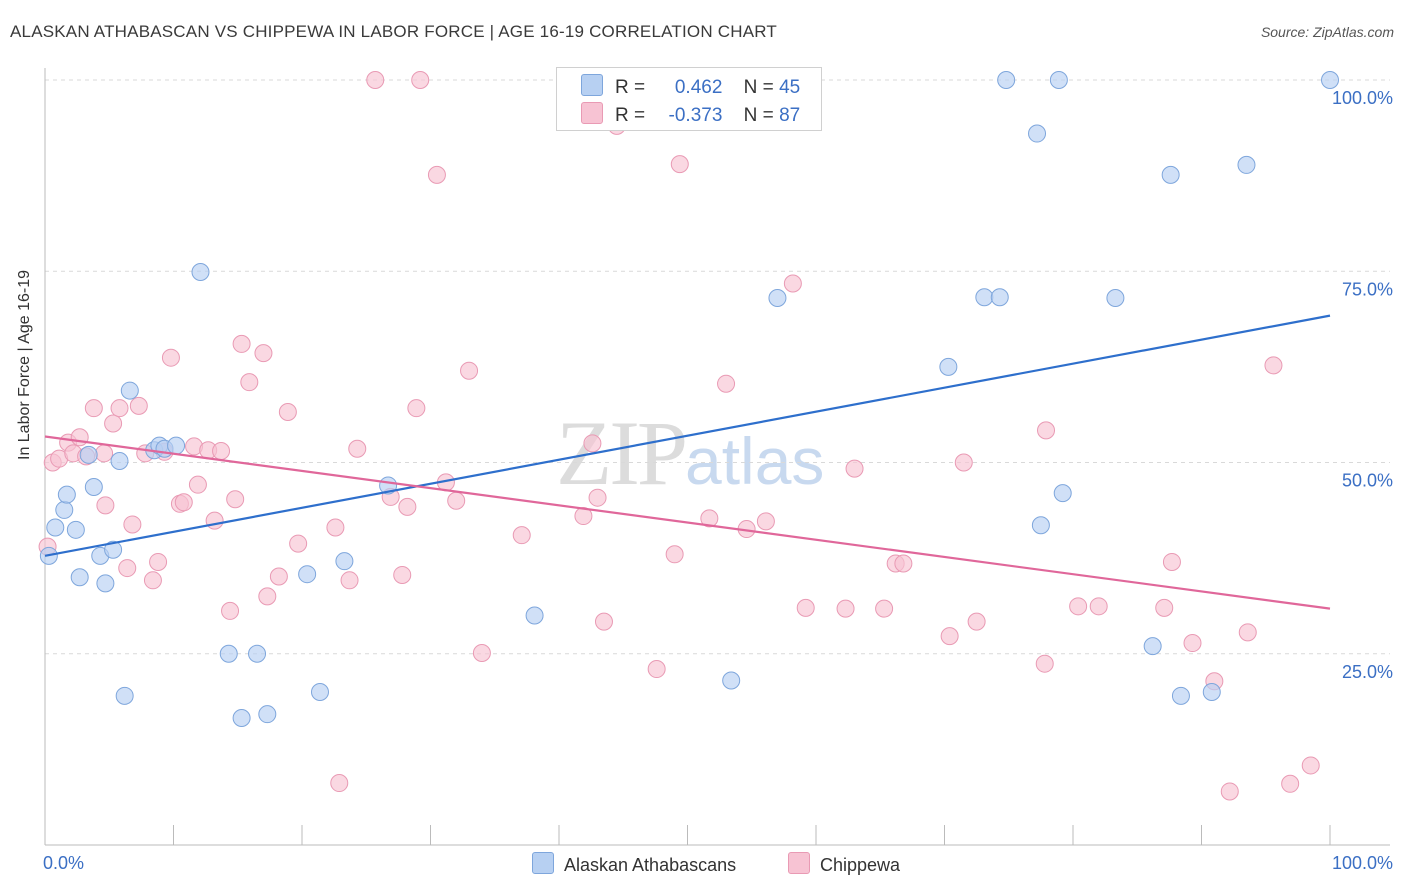 The width and height of the screenshot is (1406, 892). What do you see at coordinates (790, 87) in the screenshot?
I see `legend-n-value: 45` at bounding box center [790, 87].